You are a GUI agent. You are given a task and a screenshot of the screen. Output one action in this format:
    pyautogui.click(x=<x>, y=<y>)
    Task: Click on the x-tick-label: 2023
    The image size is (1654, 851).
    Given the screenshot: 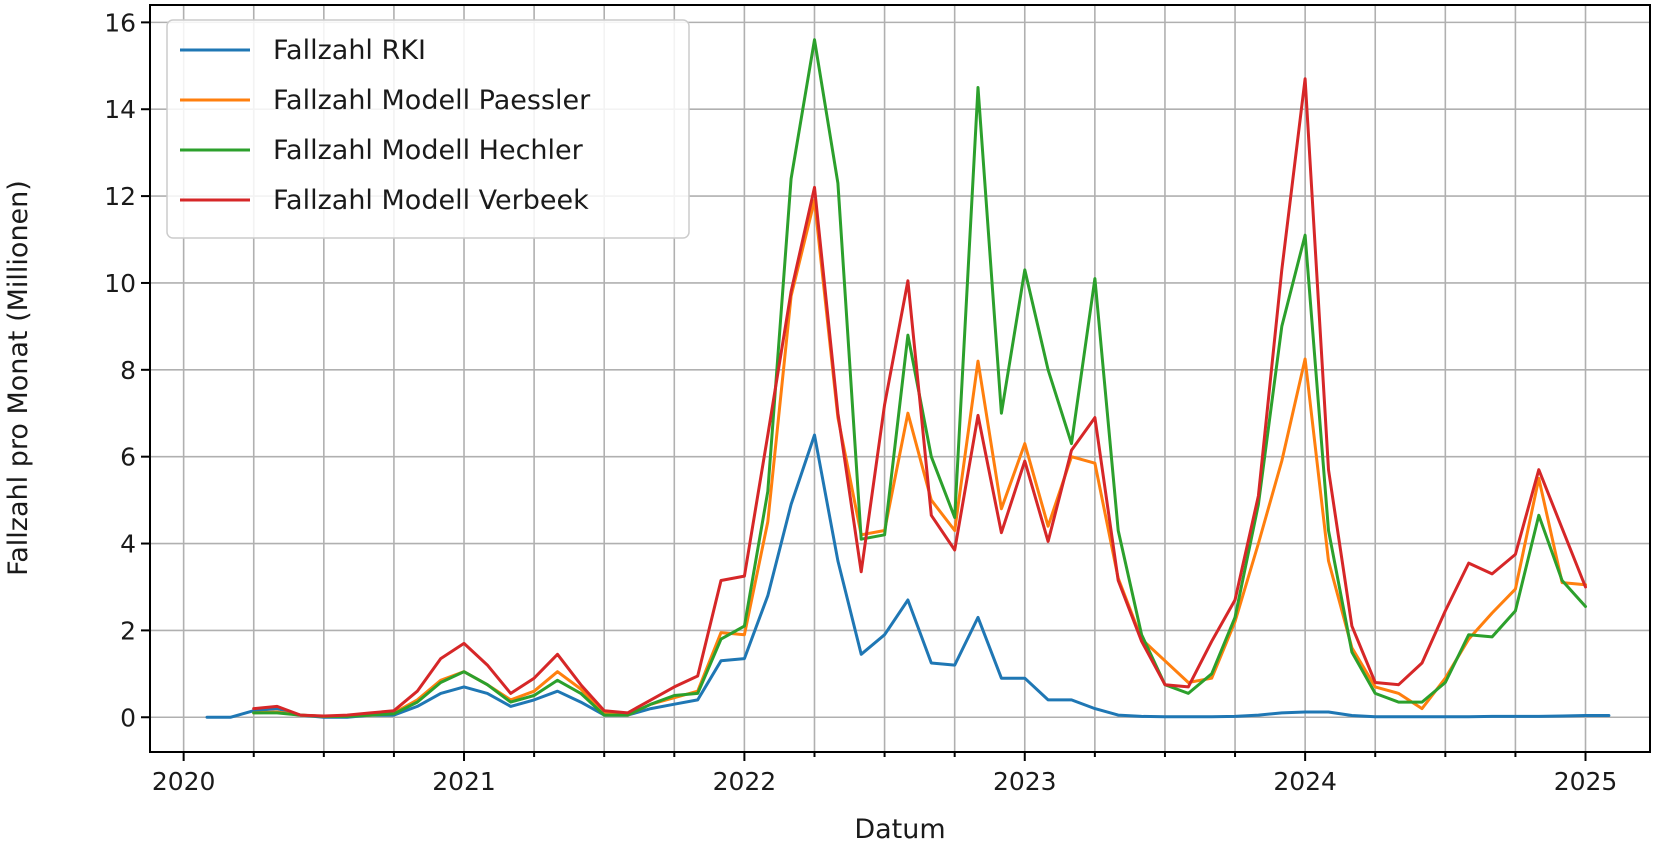 What is the action you would take?
    pyautogui.click(x=1025, y=781)
    